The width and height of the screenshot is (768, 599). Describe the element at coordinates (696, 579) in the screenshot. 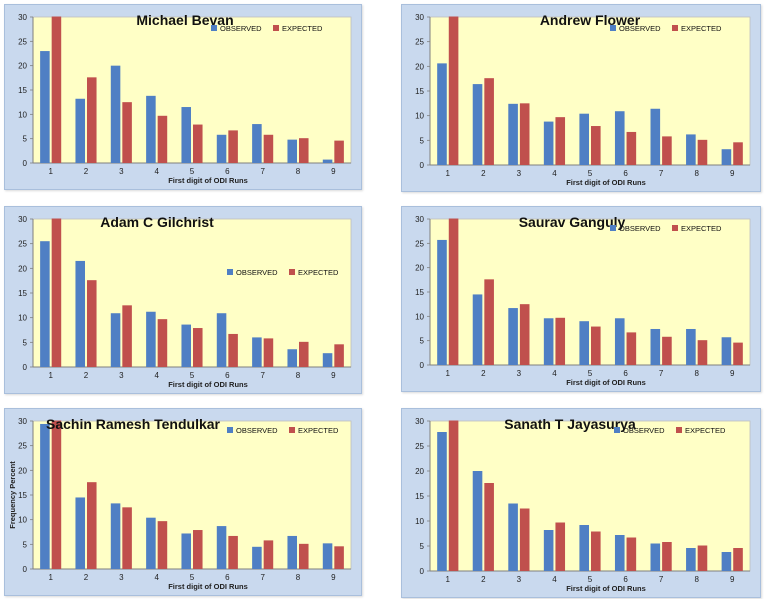

I see `x-tick-label: 8` at that location.